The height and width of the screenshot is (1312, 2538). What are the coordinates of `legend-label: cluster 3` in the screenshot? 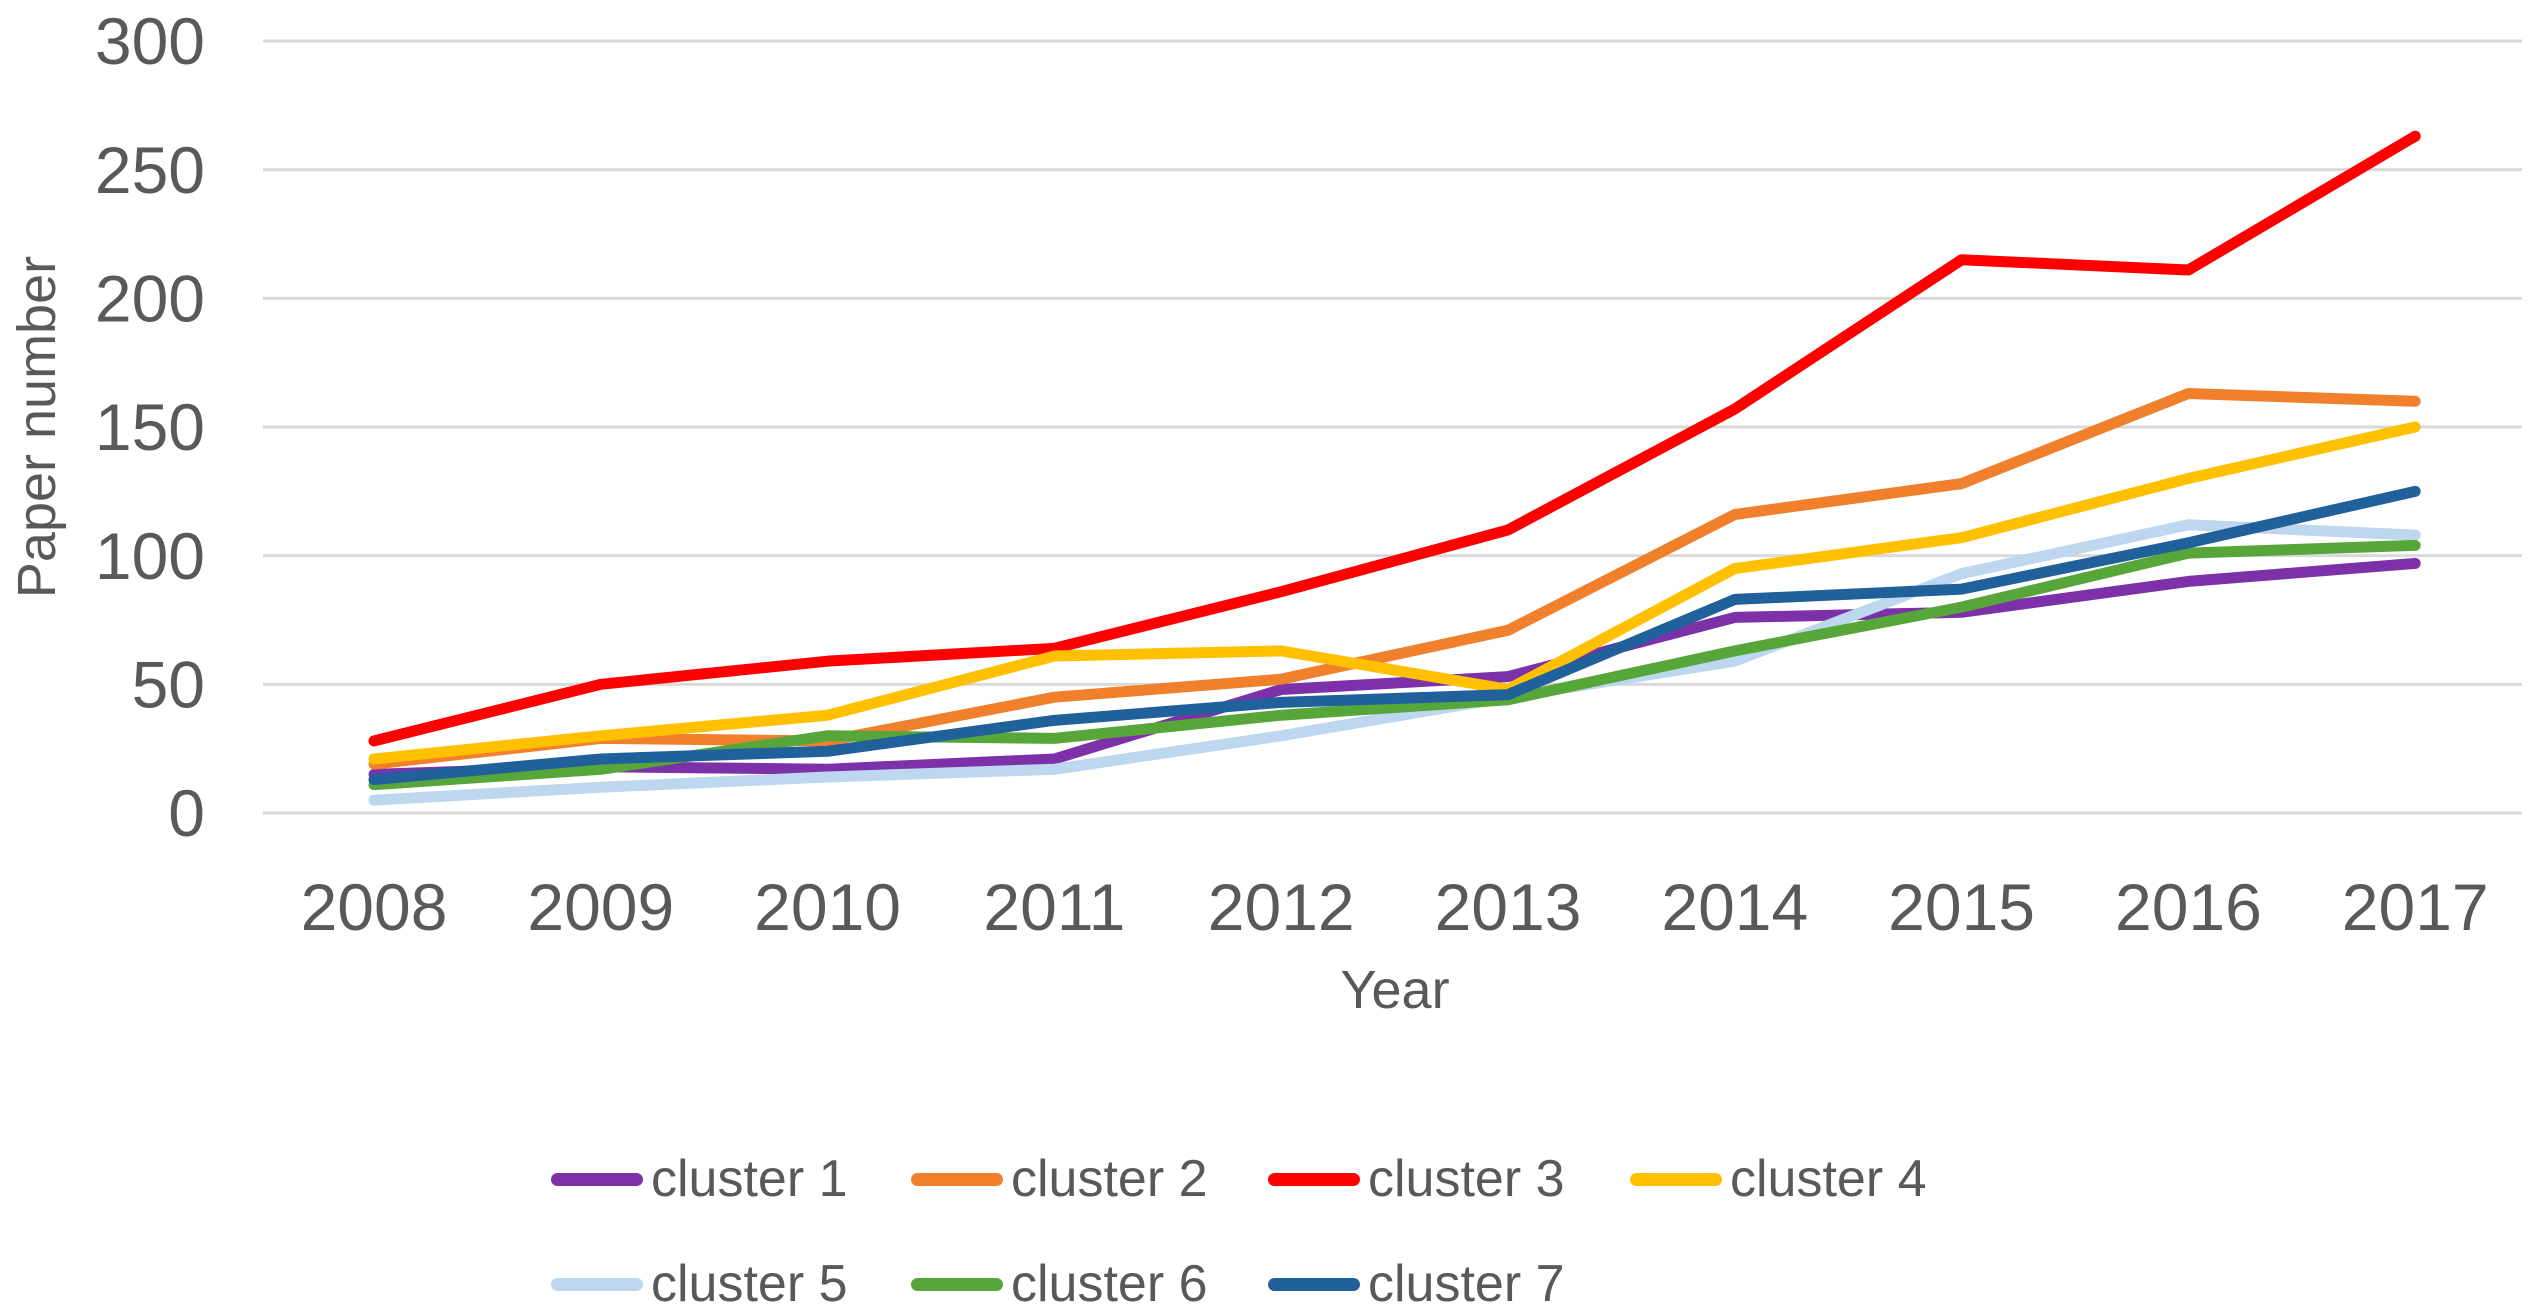 It's located at (1466, 1179).